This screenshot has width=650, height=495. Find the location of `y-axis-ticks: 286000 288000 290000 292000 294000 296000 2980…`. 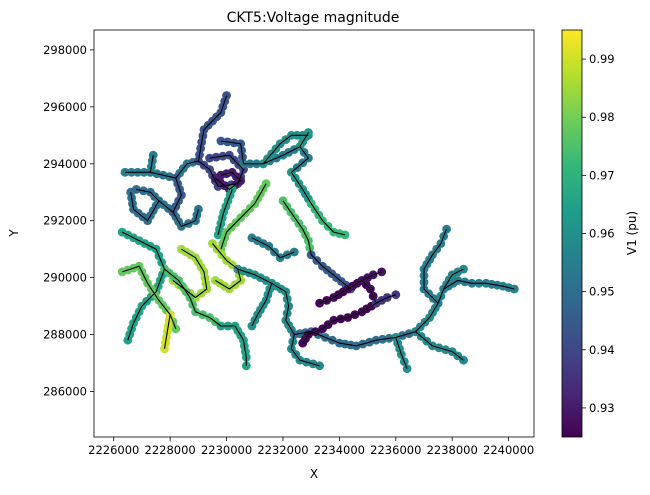

y-axis-ticks: 286000 288000 290000 292000 294000 296000 2980… is located at coordinates (68, 220).